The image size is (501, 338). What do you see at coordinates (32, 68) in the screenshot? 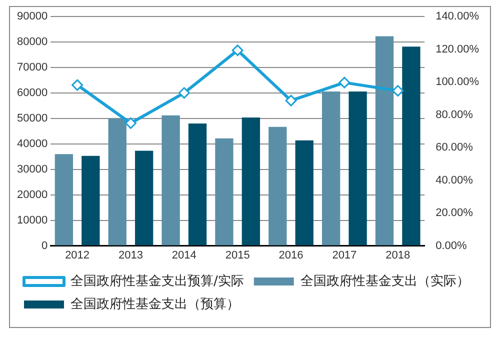
I see `y-tick-label: 70000` at bounding box center [32, 68].